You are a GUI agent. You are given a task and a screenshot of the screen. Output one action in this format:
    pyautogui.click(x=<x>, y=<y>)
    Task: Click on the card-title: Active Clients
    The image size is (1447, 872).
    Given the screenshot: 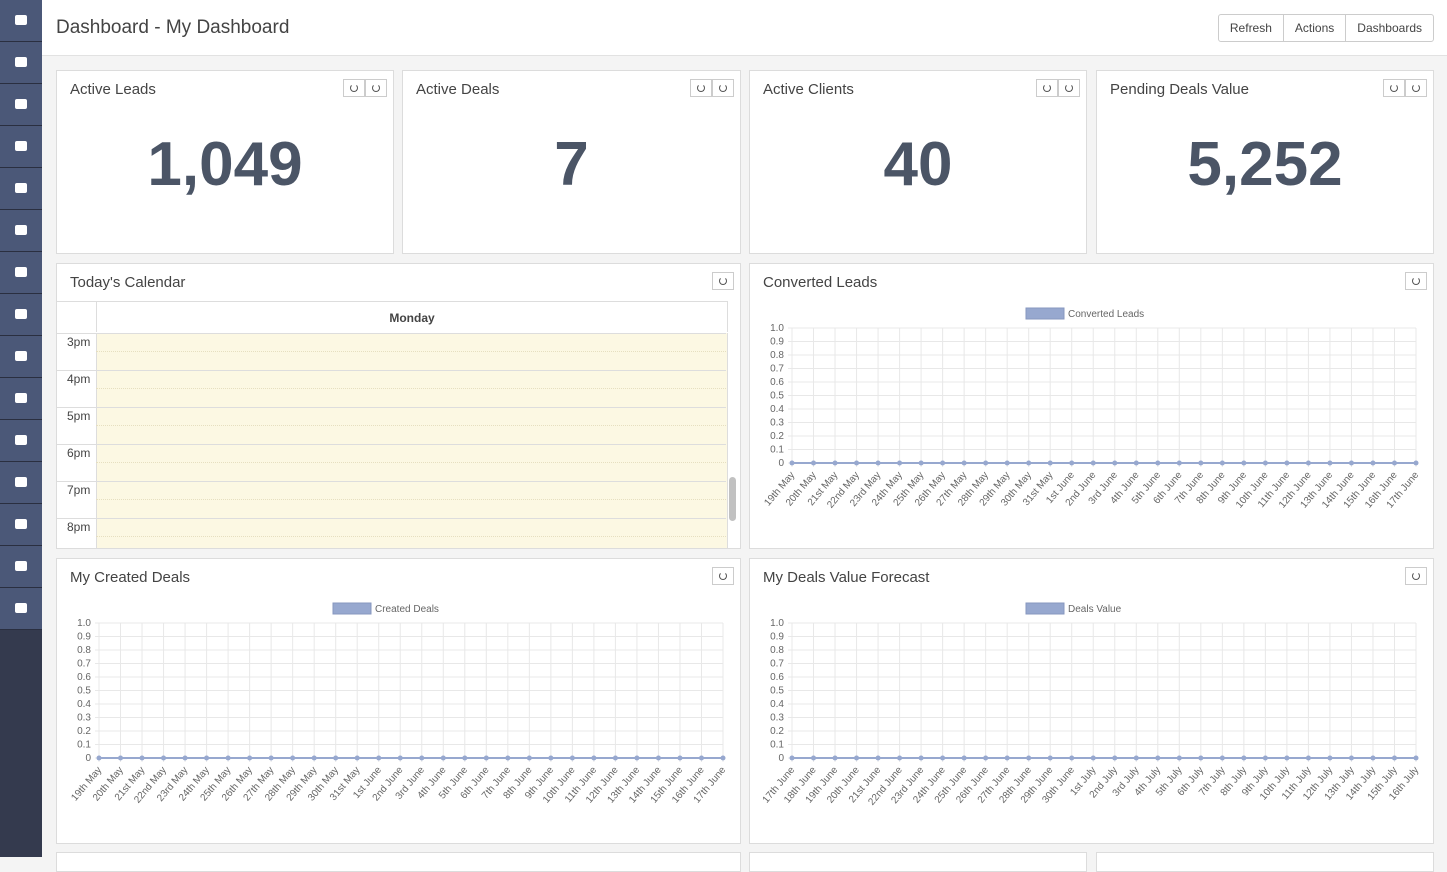 What is the action you would take?
    pyautogui.click(x=808, y=89)
    